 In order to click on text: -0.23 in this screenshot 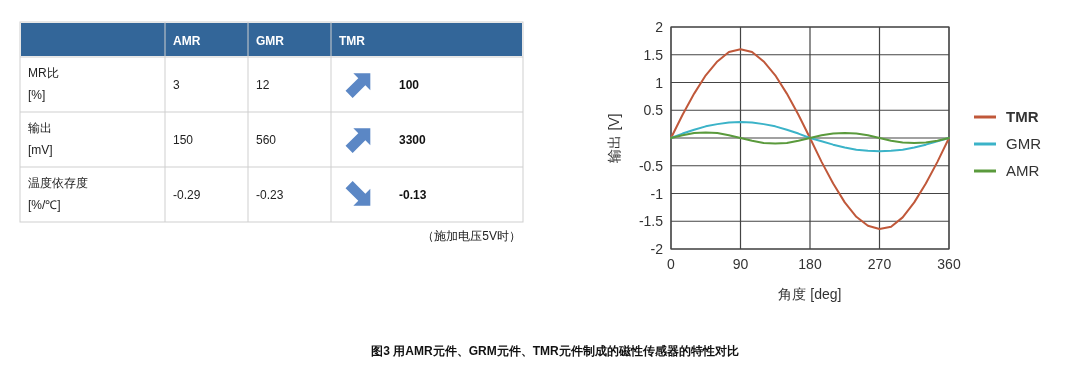, I will do `click(270, 194)`.